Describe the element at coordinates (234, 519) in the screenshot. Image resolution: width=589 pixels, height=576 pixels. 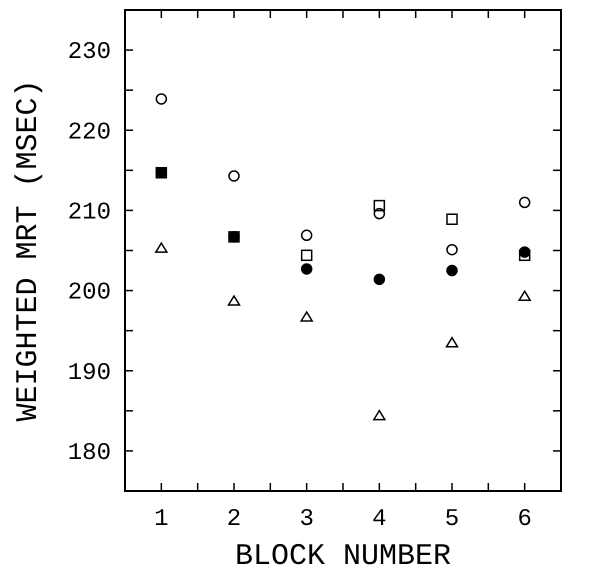
I see `x-tick-label: 2` at that location.